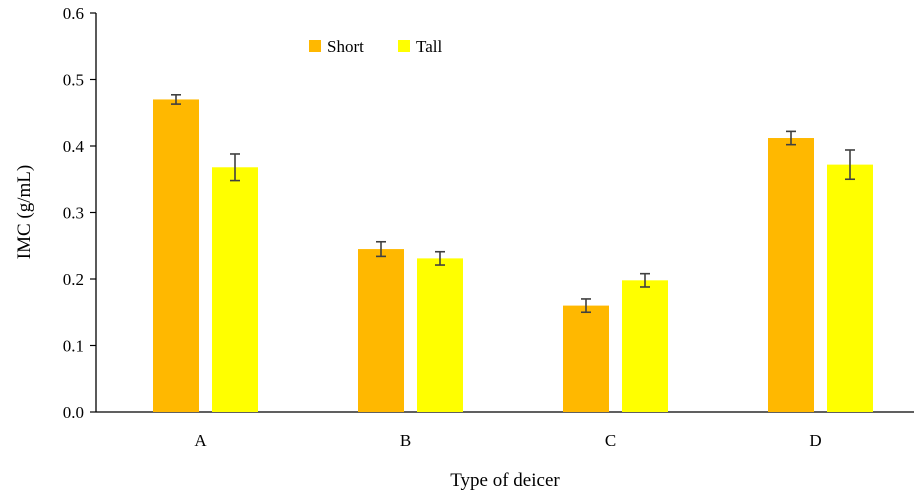  Describe the element at coordinates (73, 412) in the screenshot. I see `y-tick-label: 0.0` at that location.